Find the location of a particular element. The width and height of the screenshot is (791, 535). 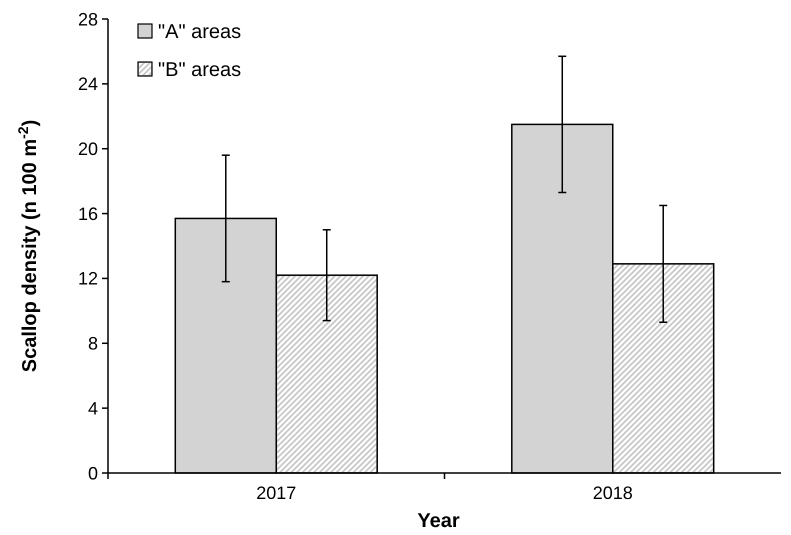

legend-label: "B" areas is located at coordinates (200, 70).